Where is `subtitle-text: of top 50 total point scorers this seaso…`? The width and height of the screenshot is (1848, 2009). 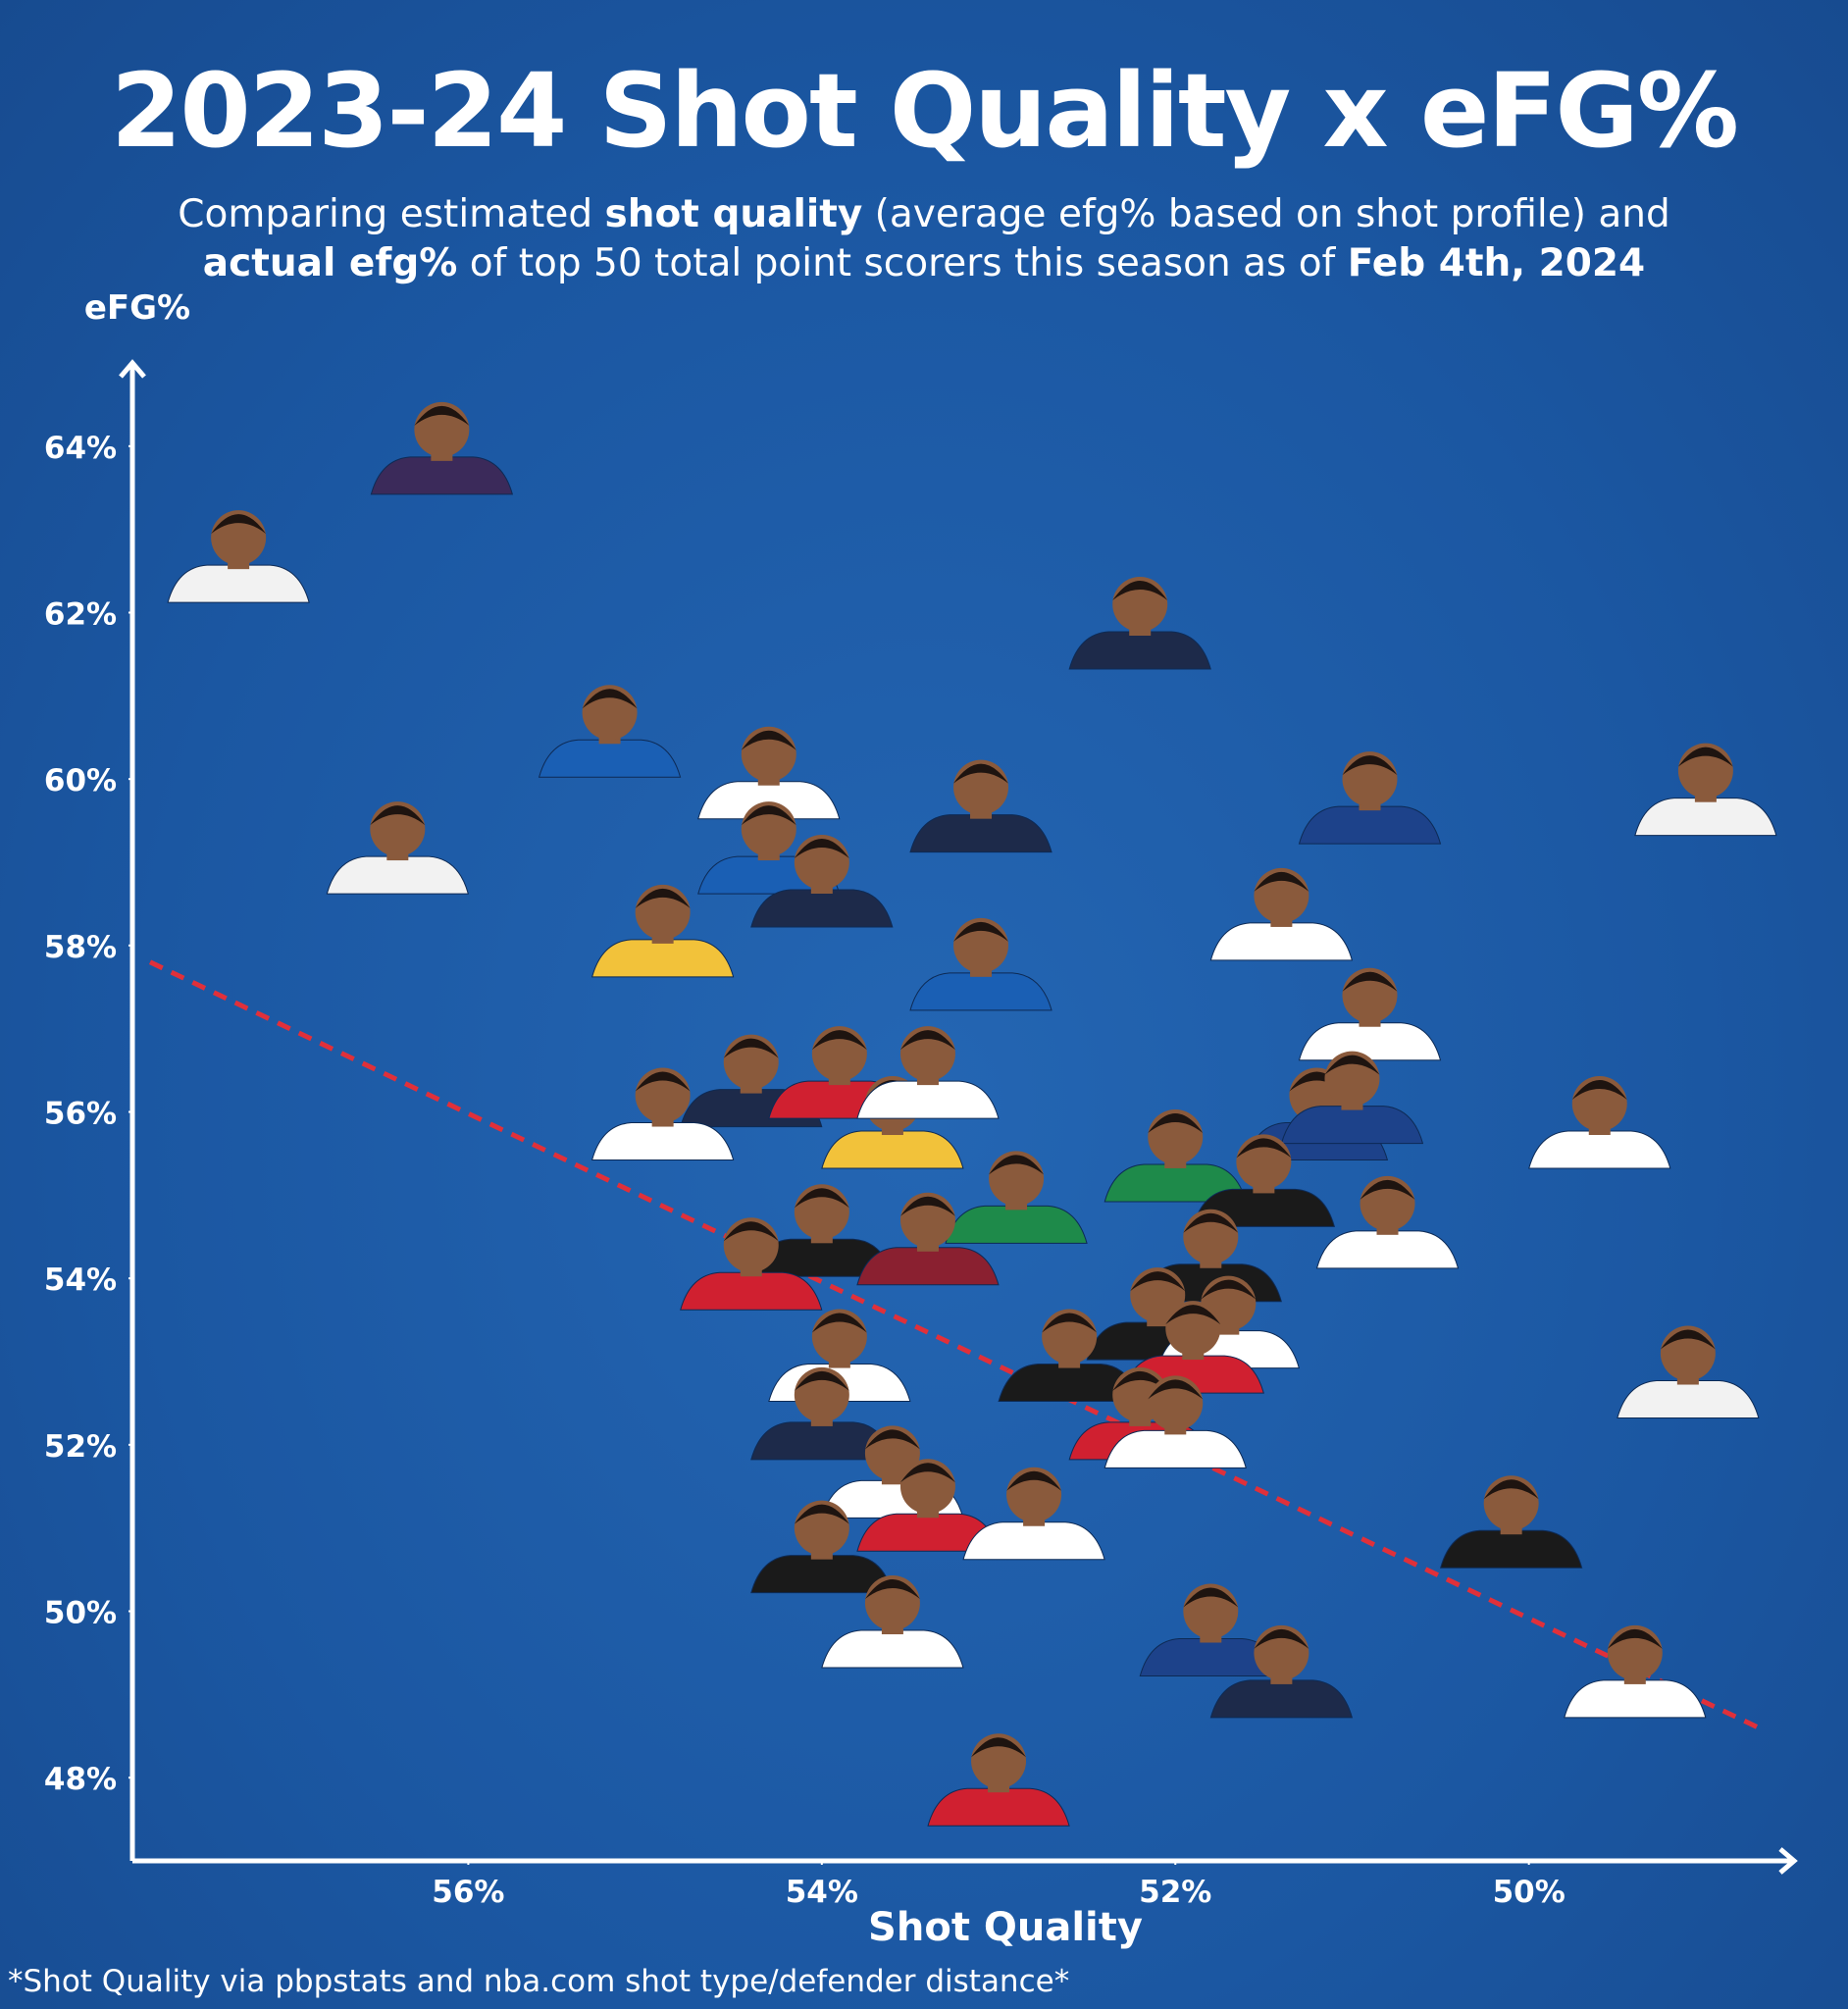
subtitle-text: of top 50 total point scorers this seaso… is located at coordinates (902, 263).